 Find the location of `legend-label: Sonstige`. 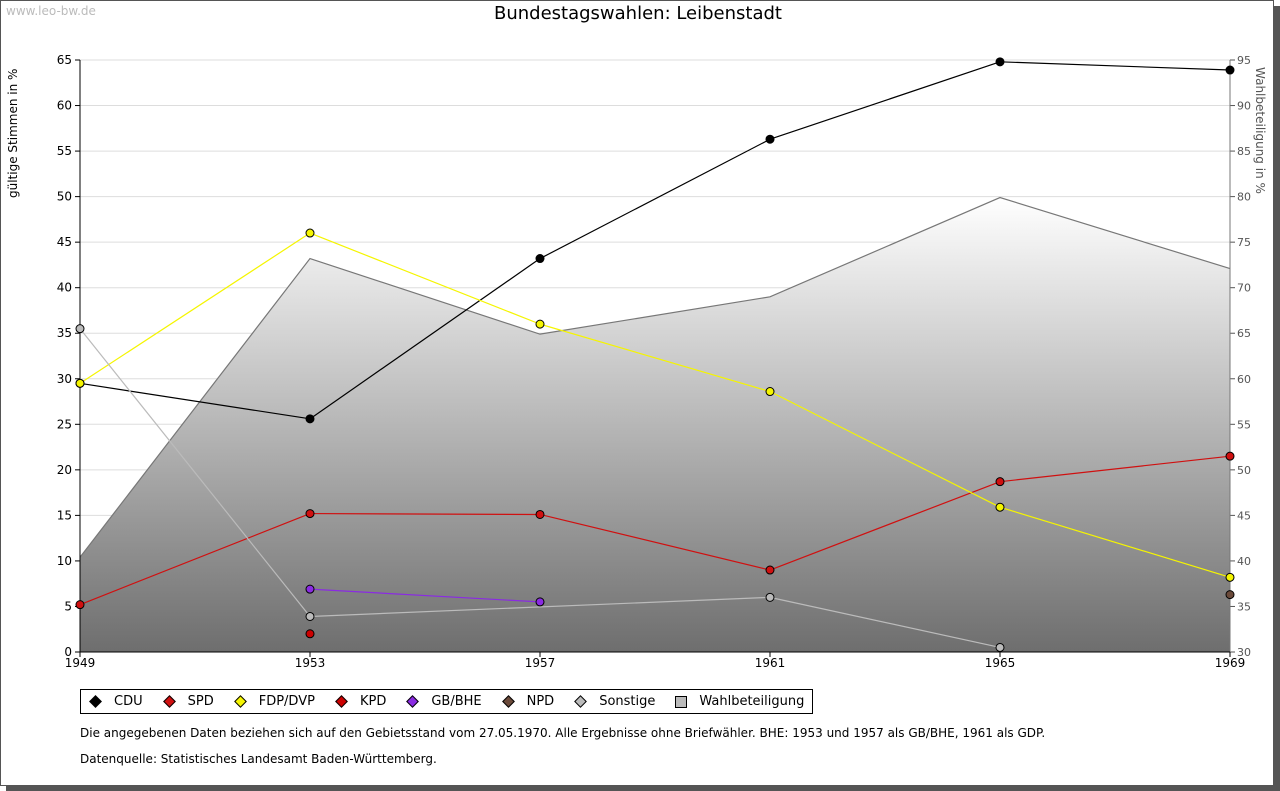

legend-label: Sonstige is located at coordinates (627, 701).